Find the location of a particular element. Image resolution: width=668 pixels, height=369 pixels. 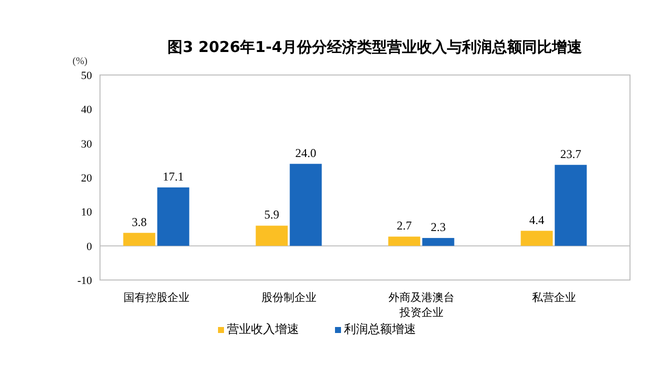

legend-label: 营业收入增速 is located at coordinates (263, 329).